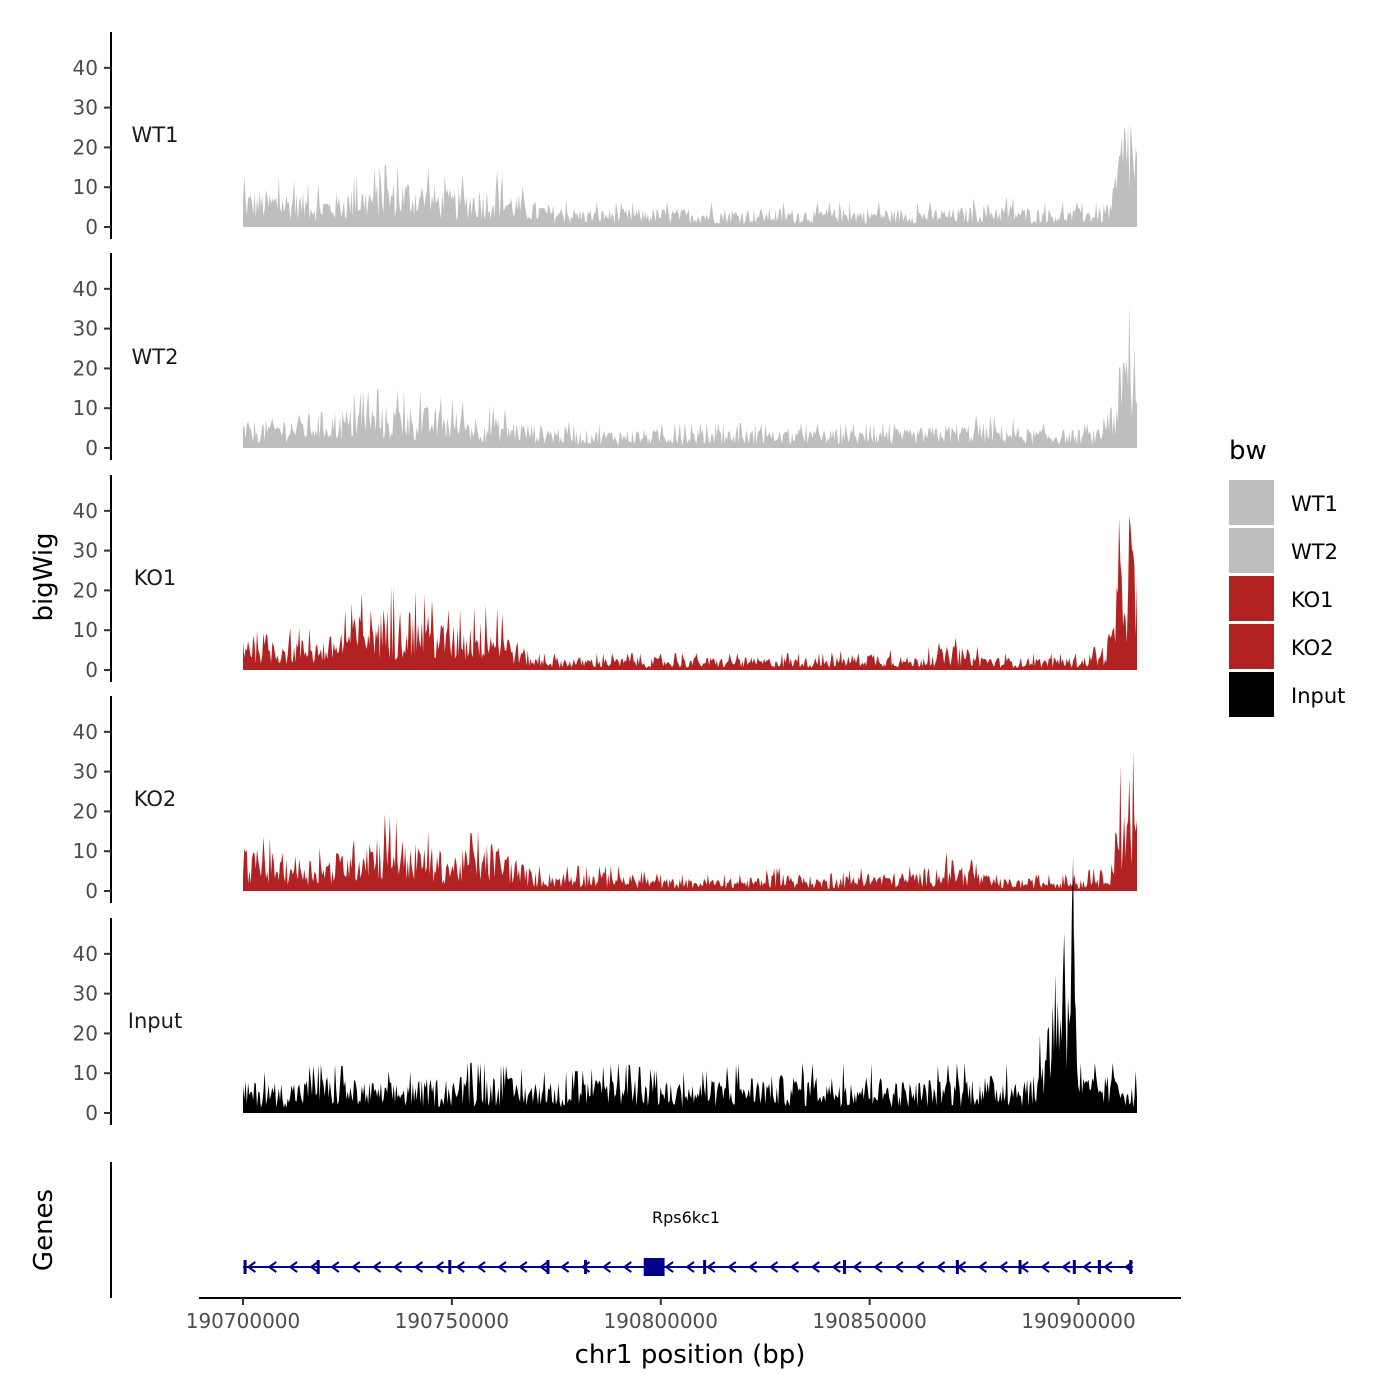  I want to click on coverage-area-wt2, so click(690, 375).